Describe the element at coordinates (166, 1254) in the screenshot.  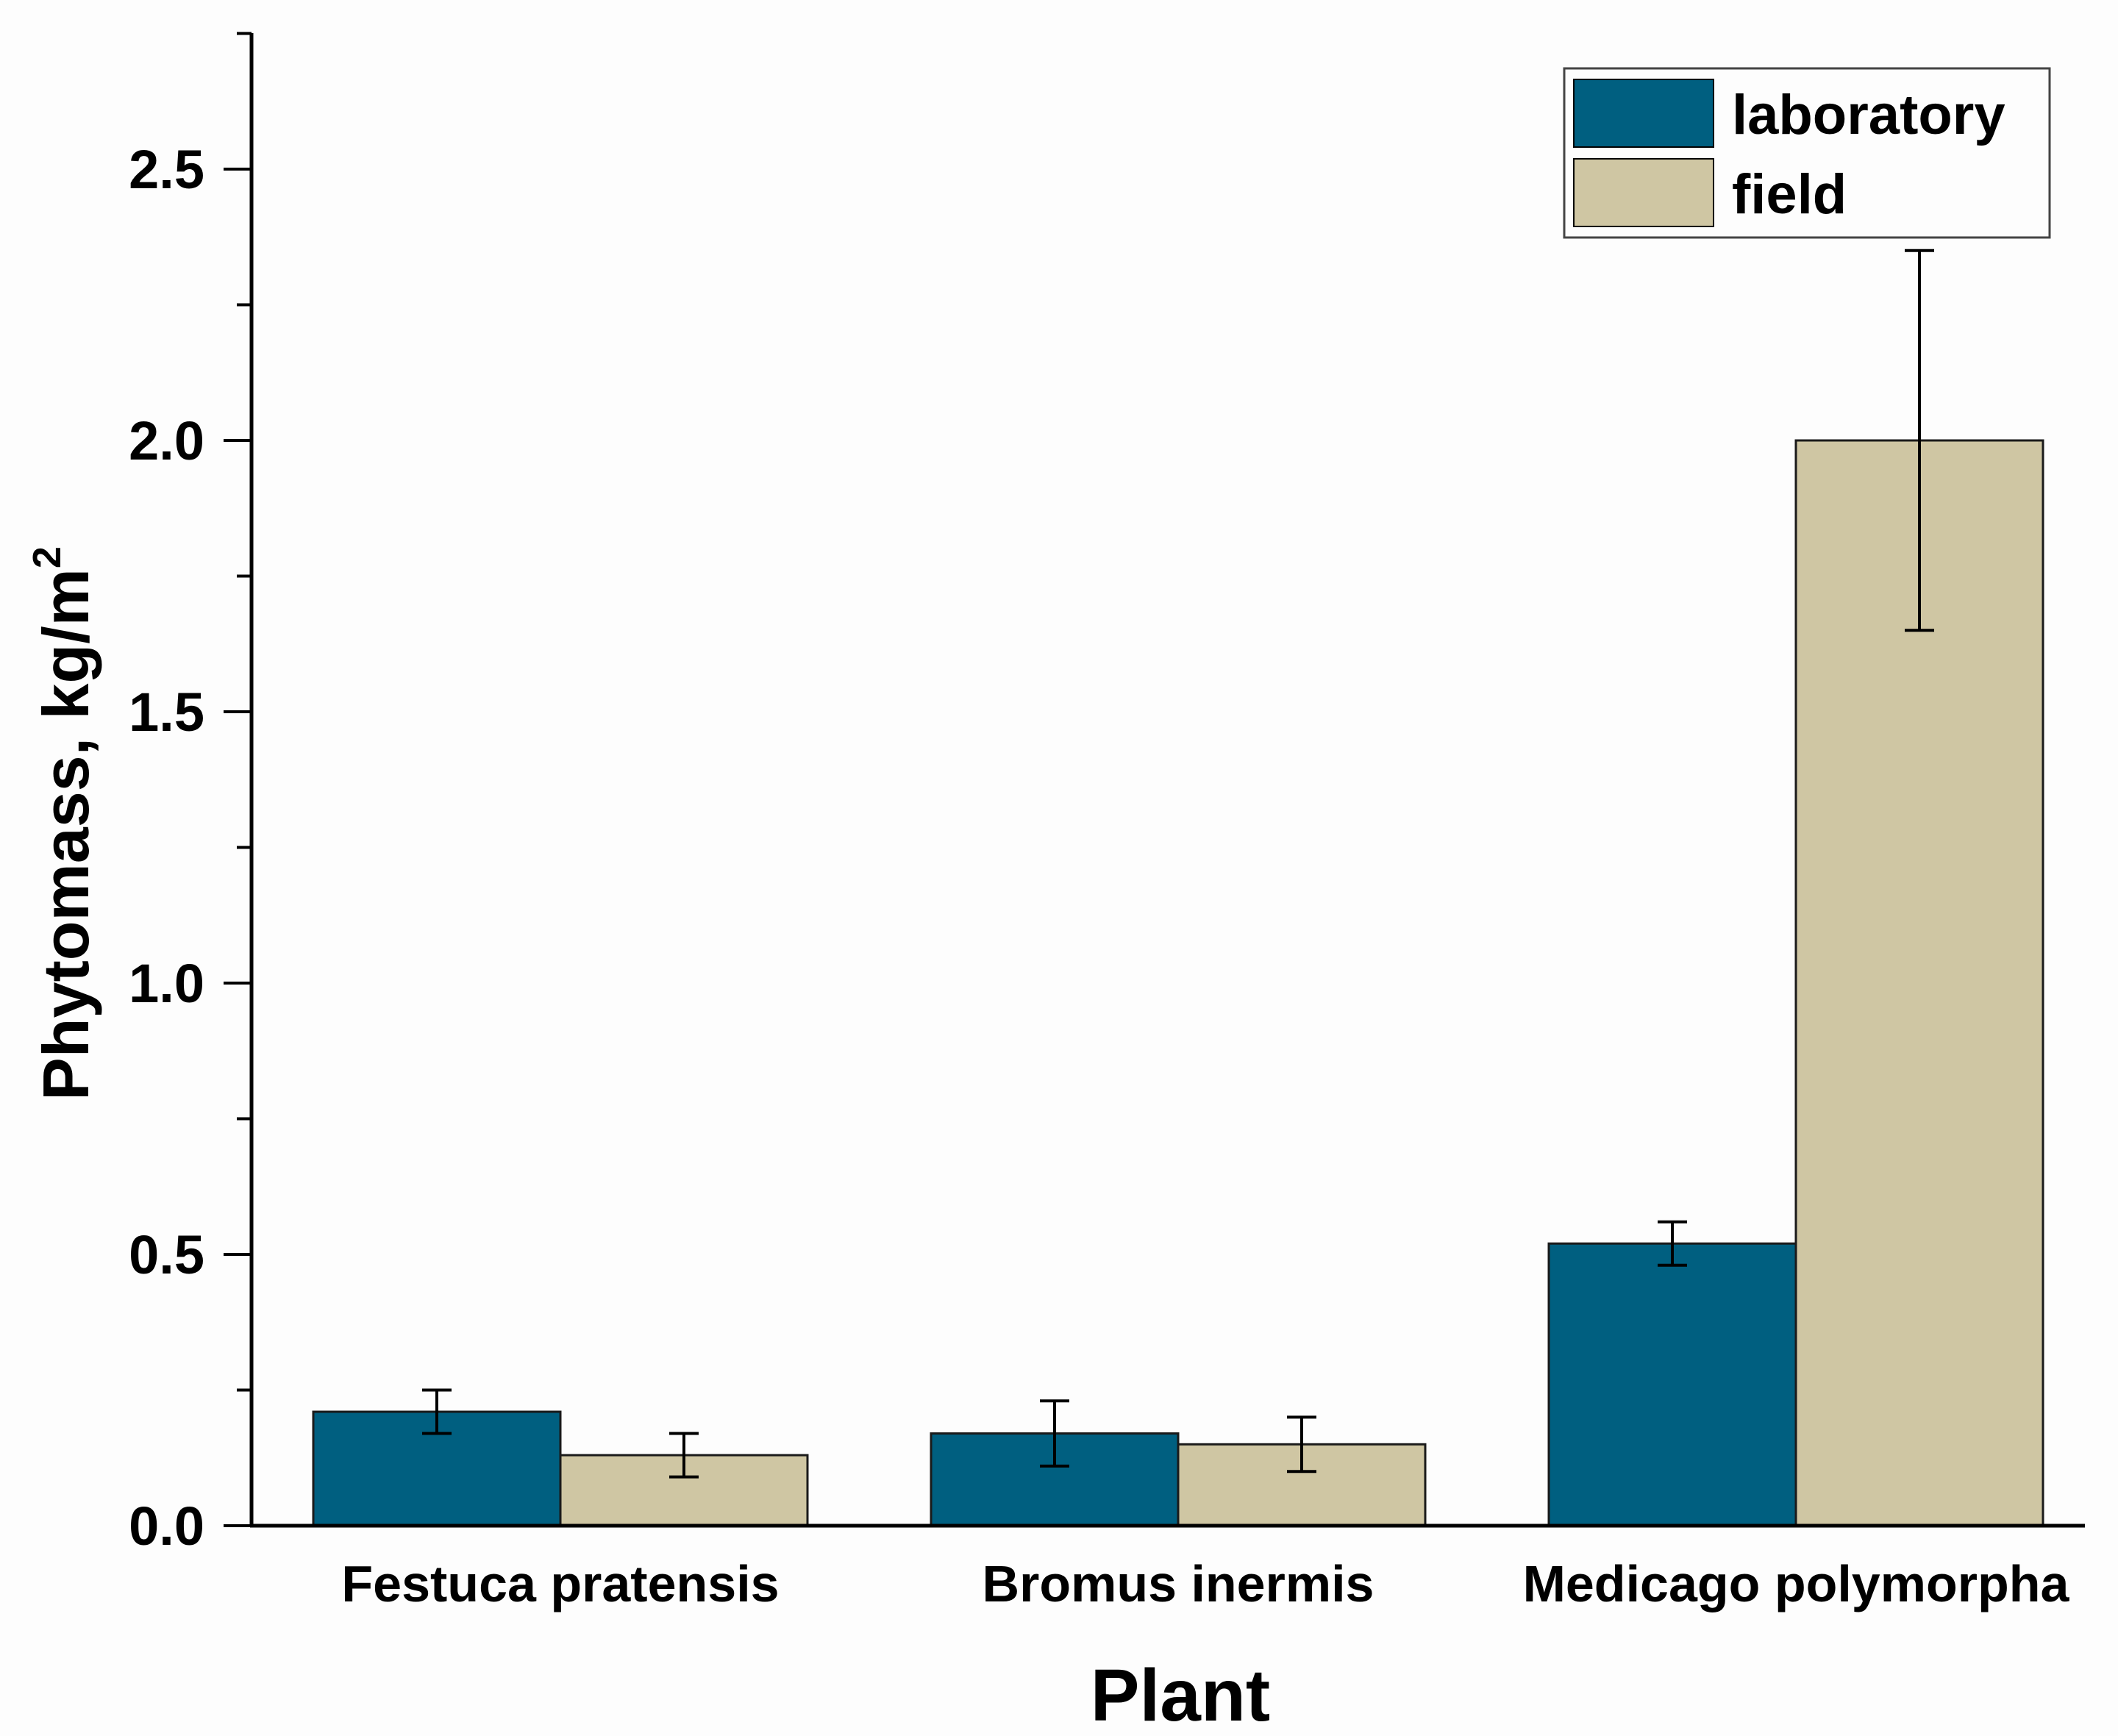
I see `y-tick-label: 0.5` at that location.